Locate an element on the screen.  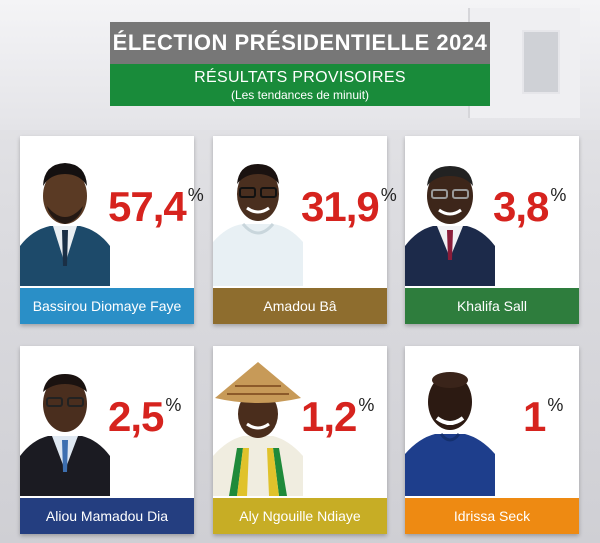
subtitle-note: (Les tendances de minuit) is located at coordinates (300, 95).